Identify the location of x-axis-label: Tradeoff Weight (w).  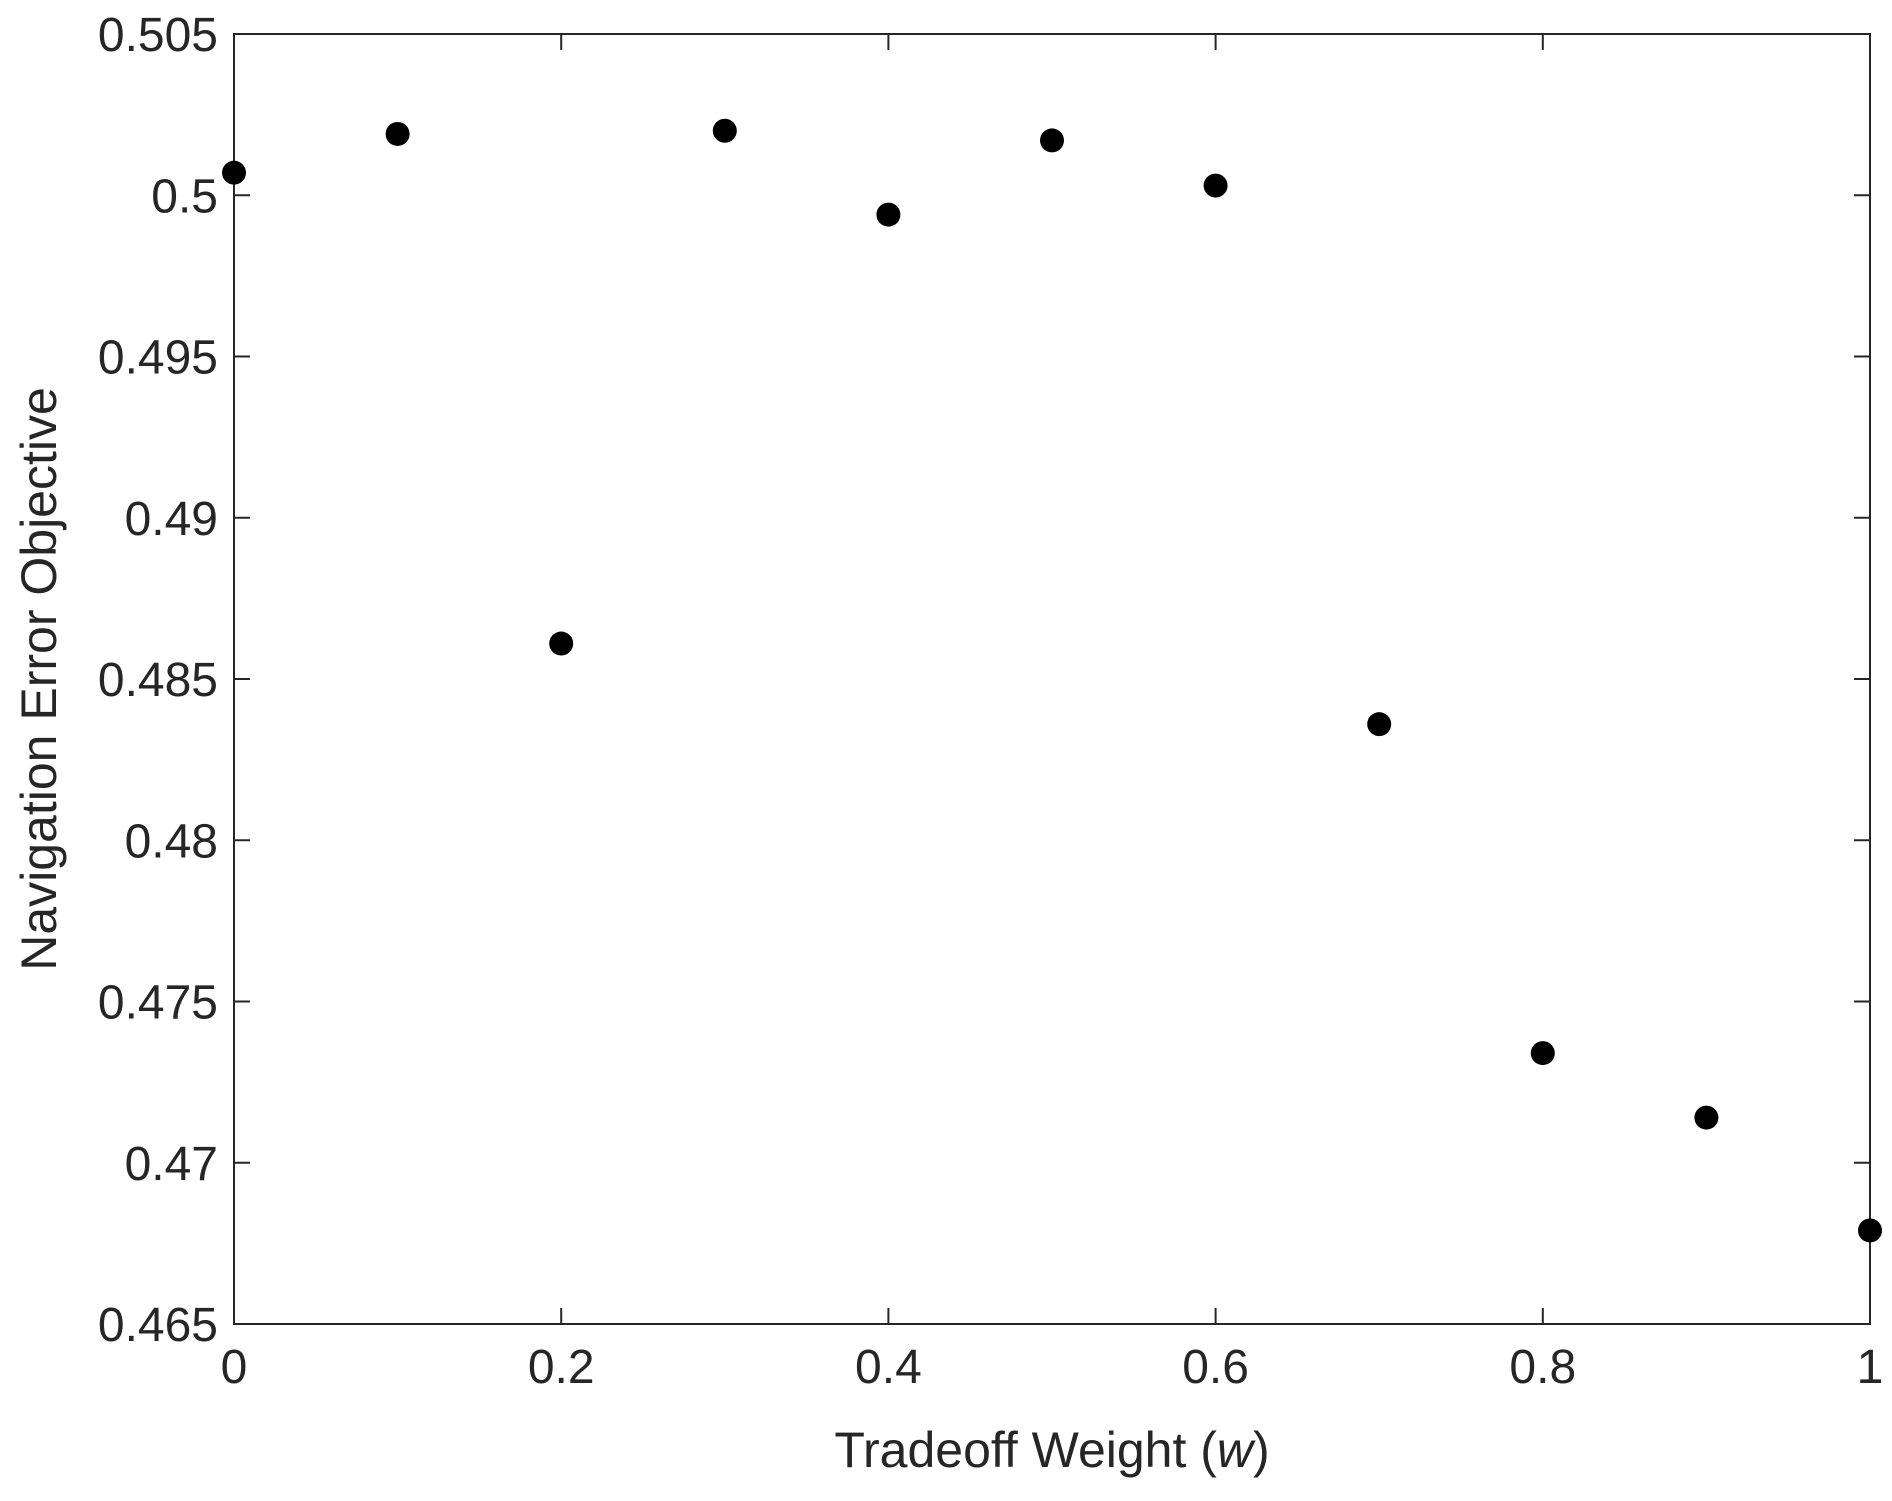
(1051, 1450).